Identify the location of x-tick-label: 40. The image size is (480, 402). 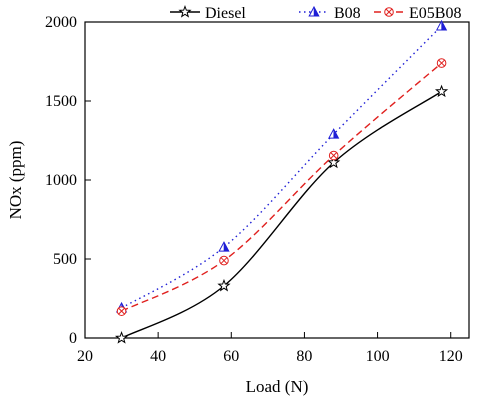
(158, 356).